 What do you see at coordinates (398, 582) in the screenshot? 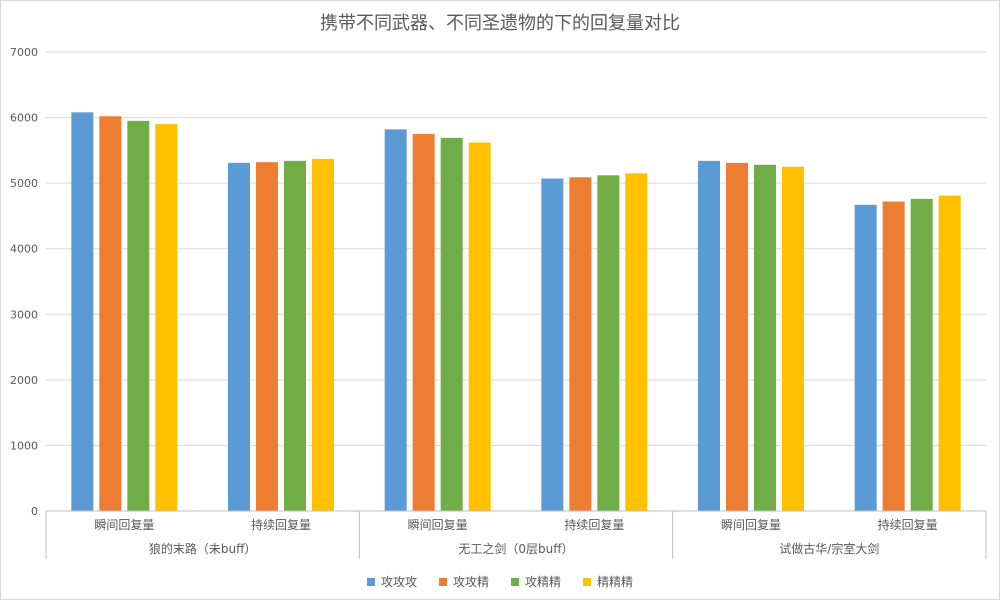
I see `legend-label: 攻攻攻` at bounding box center [398, 582].